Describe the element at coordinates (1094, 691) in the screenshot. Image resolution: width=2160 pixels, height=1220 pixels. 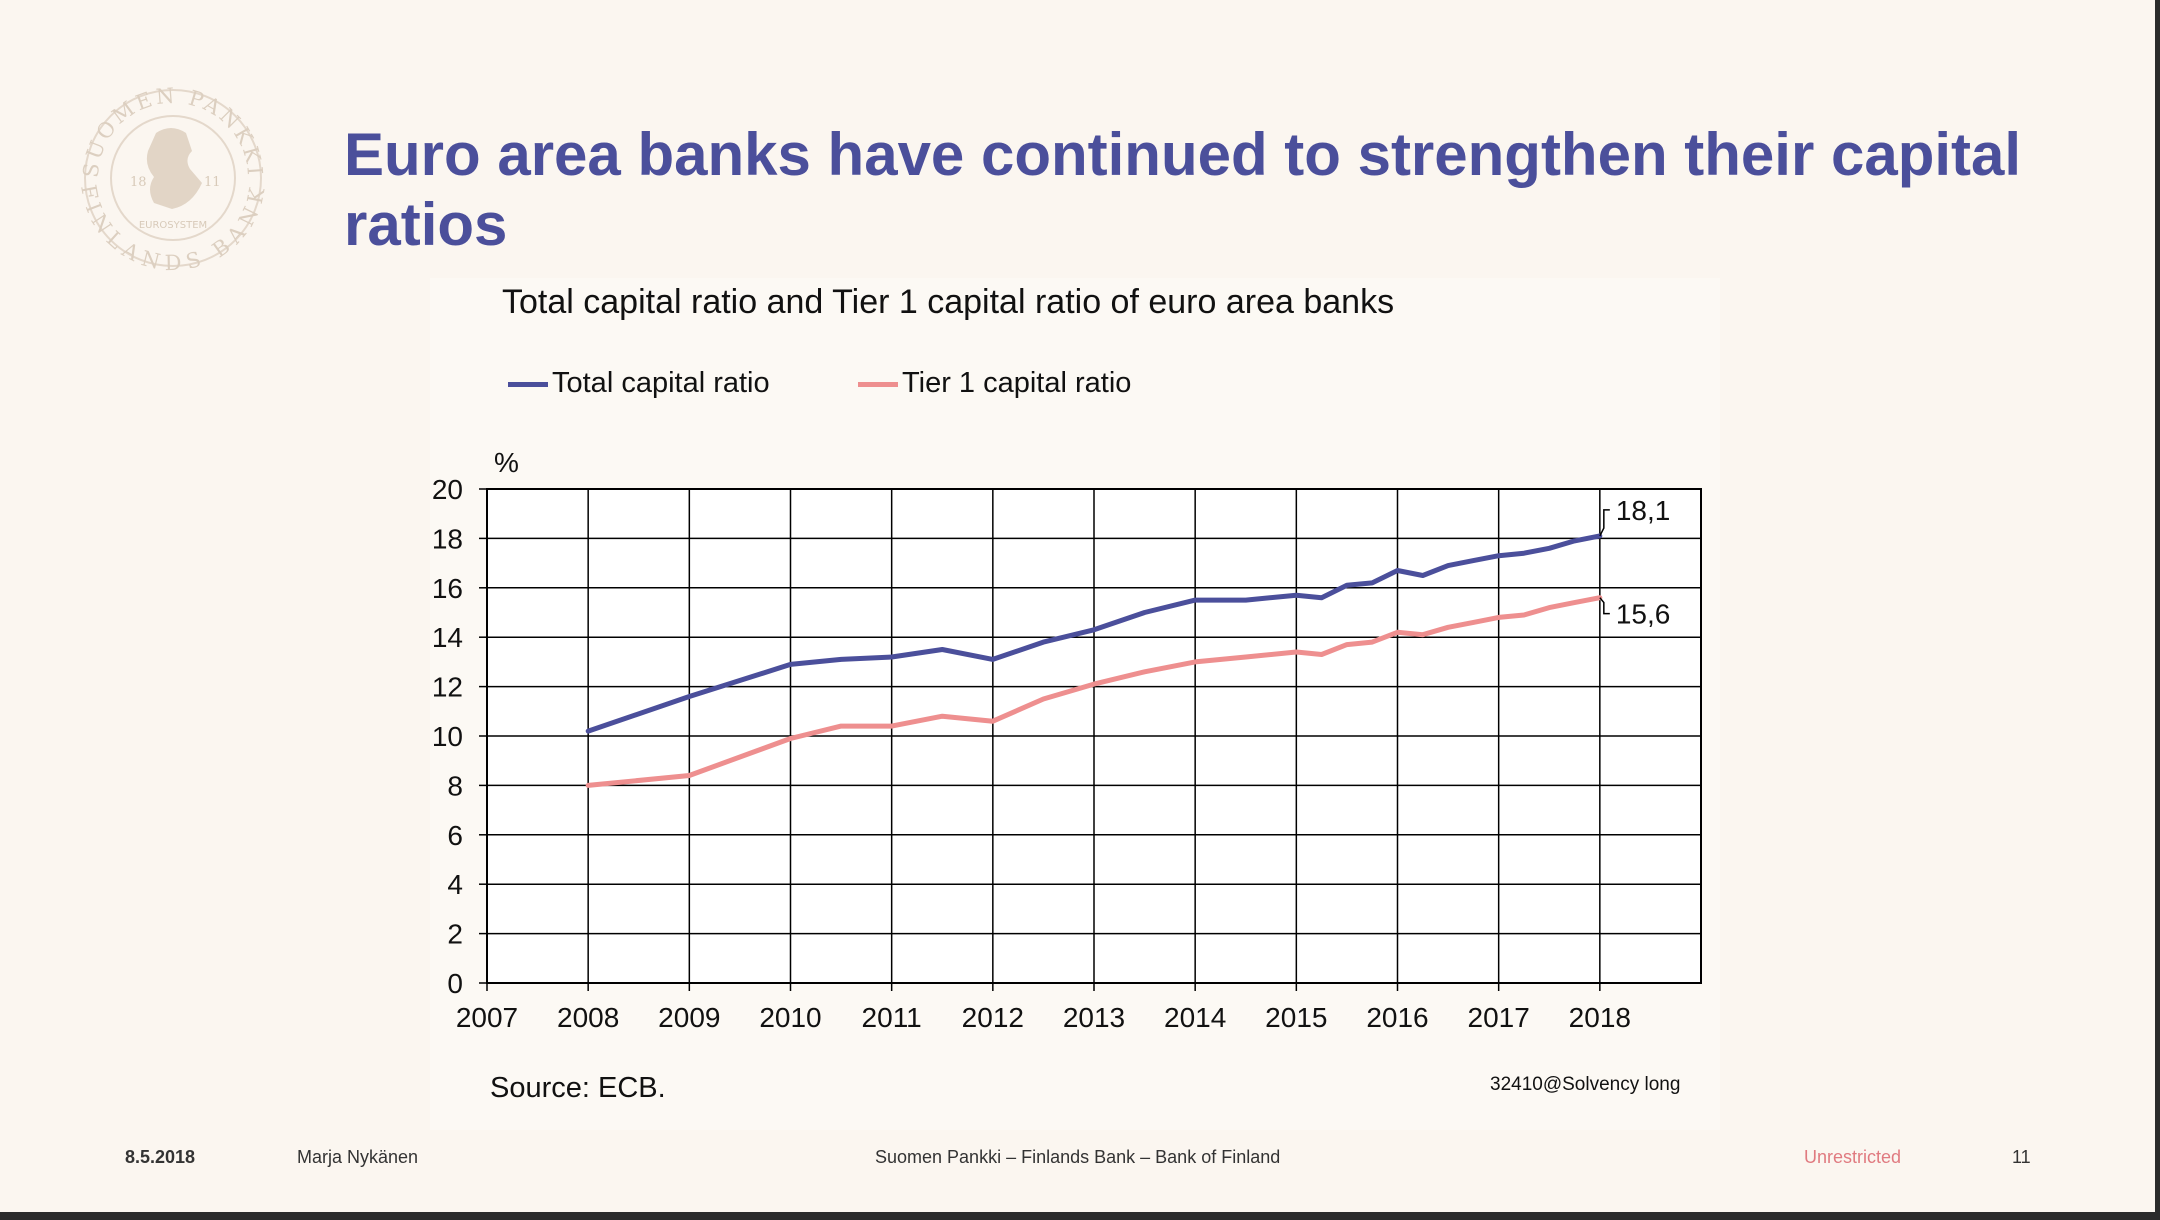
I see `series-line-tier1` at that location.